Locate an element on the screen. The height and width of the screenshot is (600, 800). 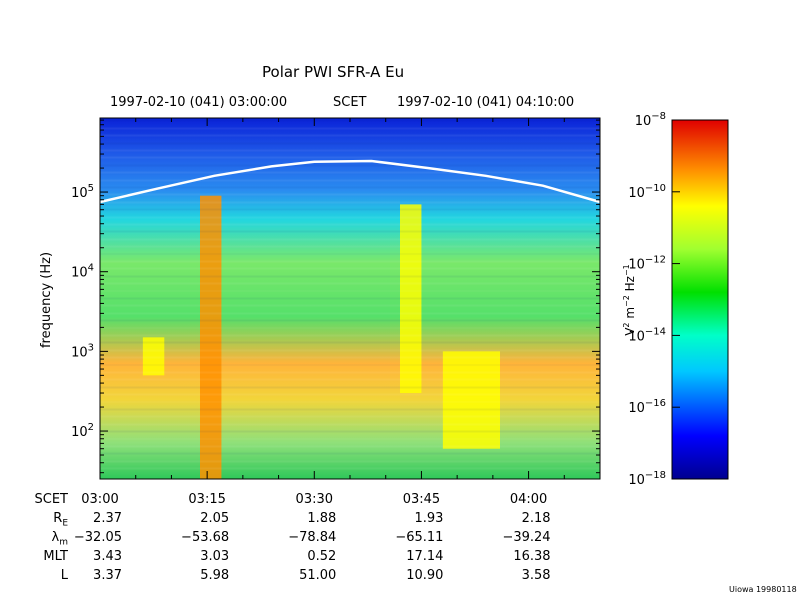
x-tick-label: 03:30 is located at coordinates (314, 499).